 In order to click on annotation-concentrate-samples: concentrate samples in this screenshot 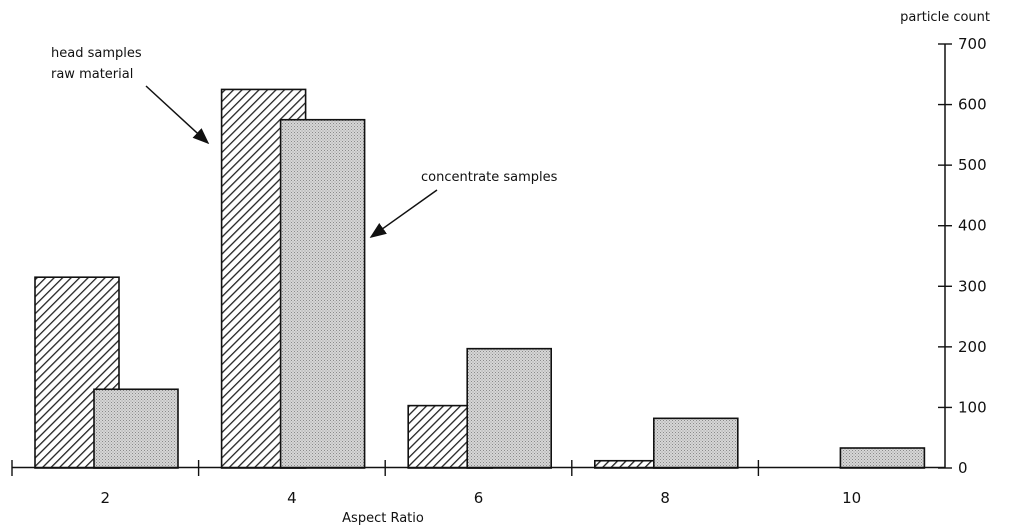, I will do `click(463, 204)`.